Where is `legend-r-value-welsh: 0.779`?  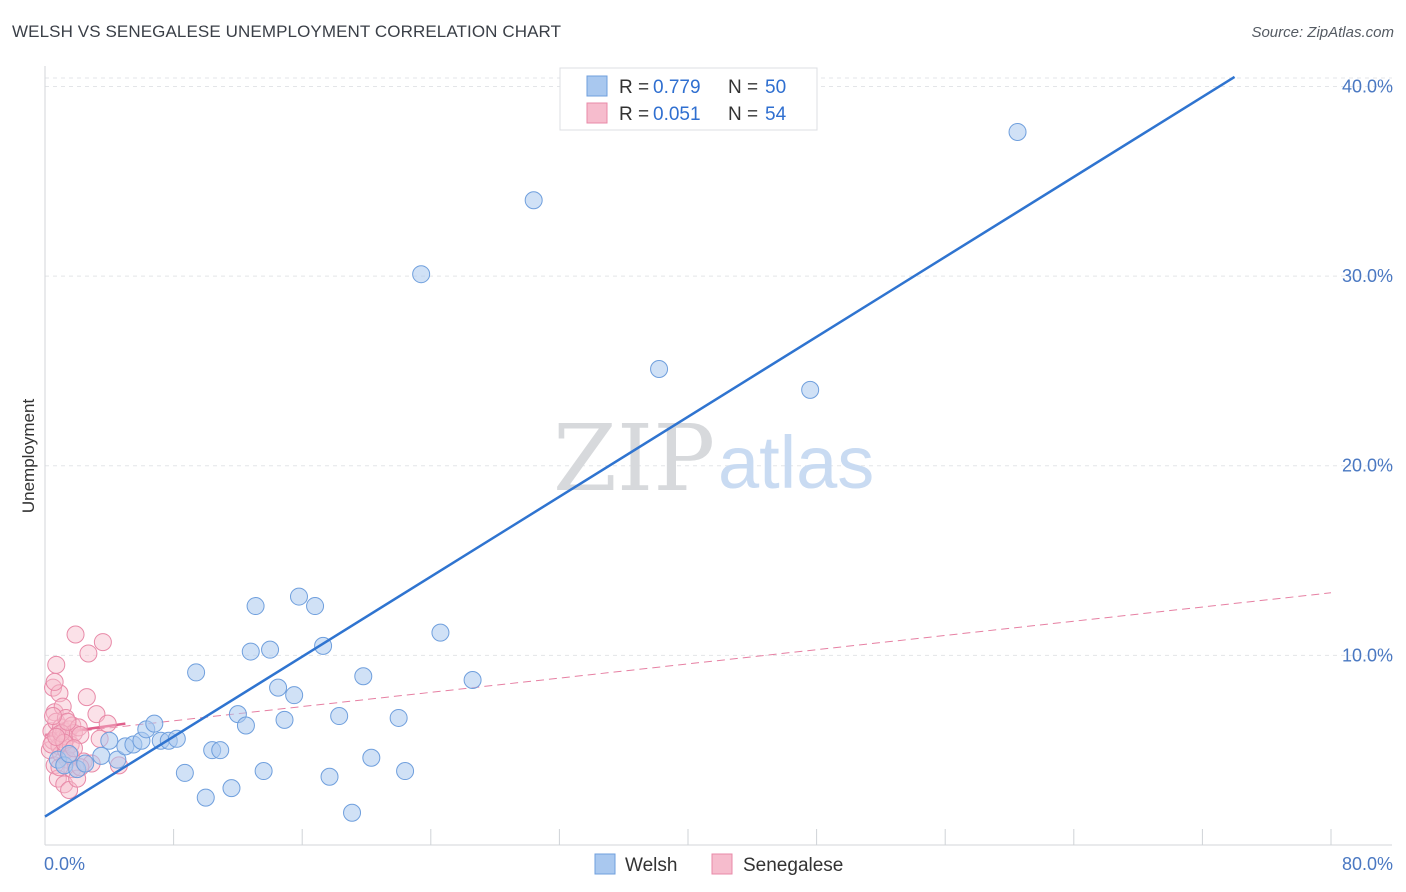 legend-r-value-welsh: 0.779 is located at coordinates (677, 87).